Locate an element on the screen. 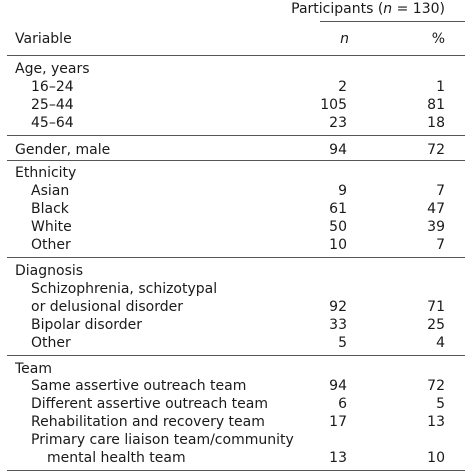  table-row: Gender, male 94 72 is located at coordinates (230, 150).